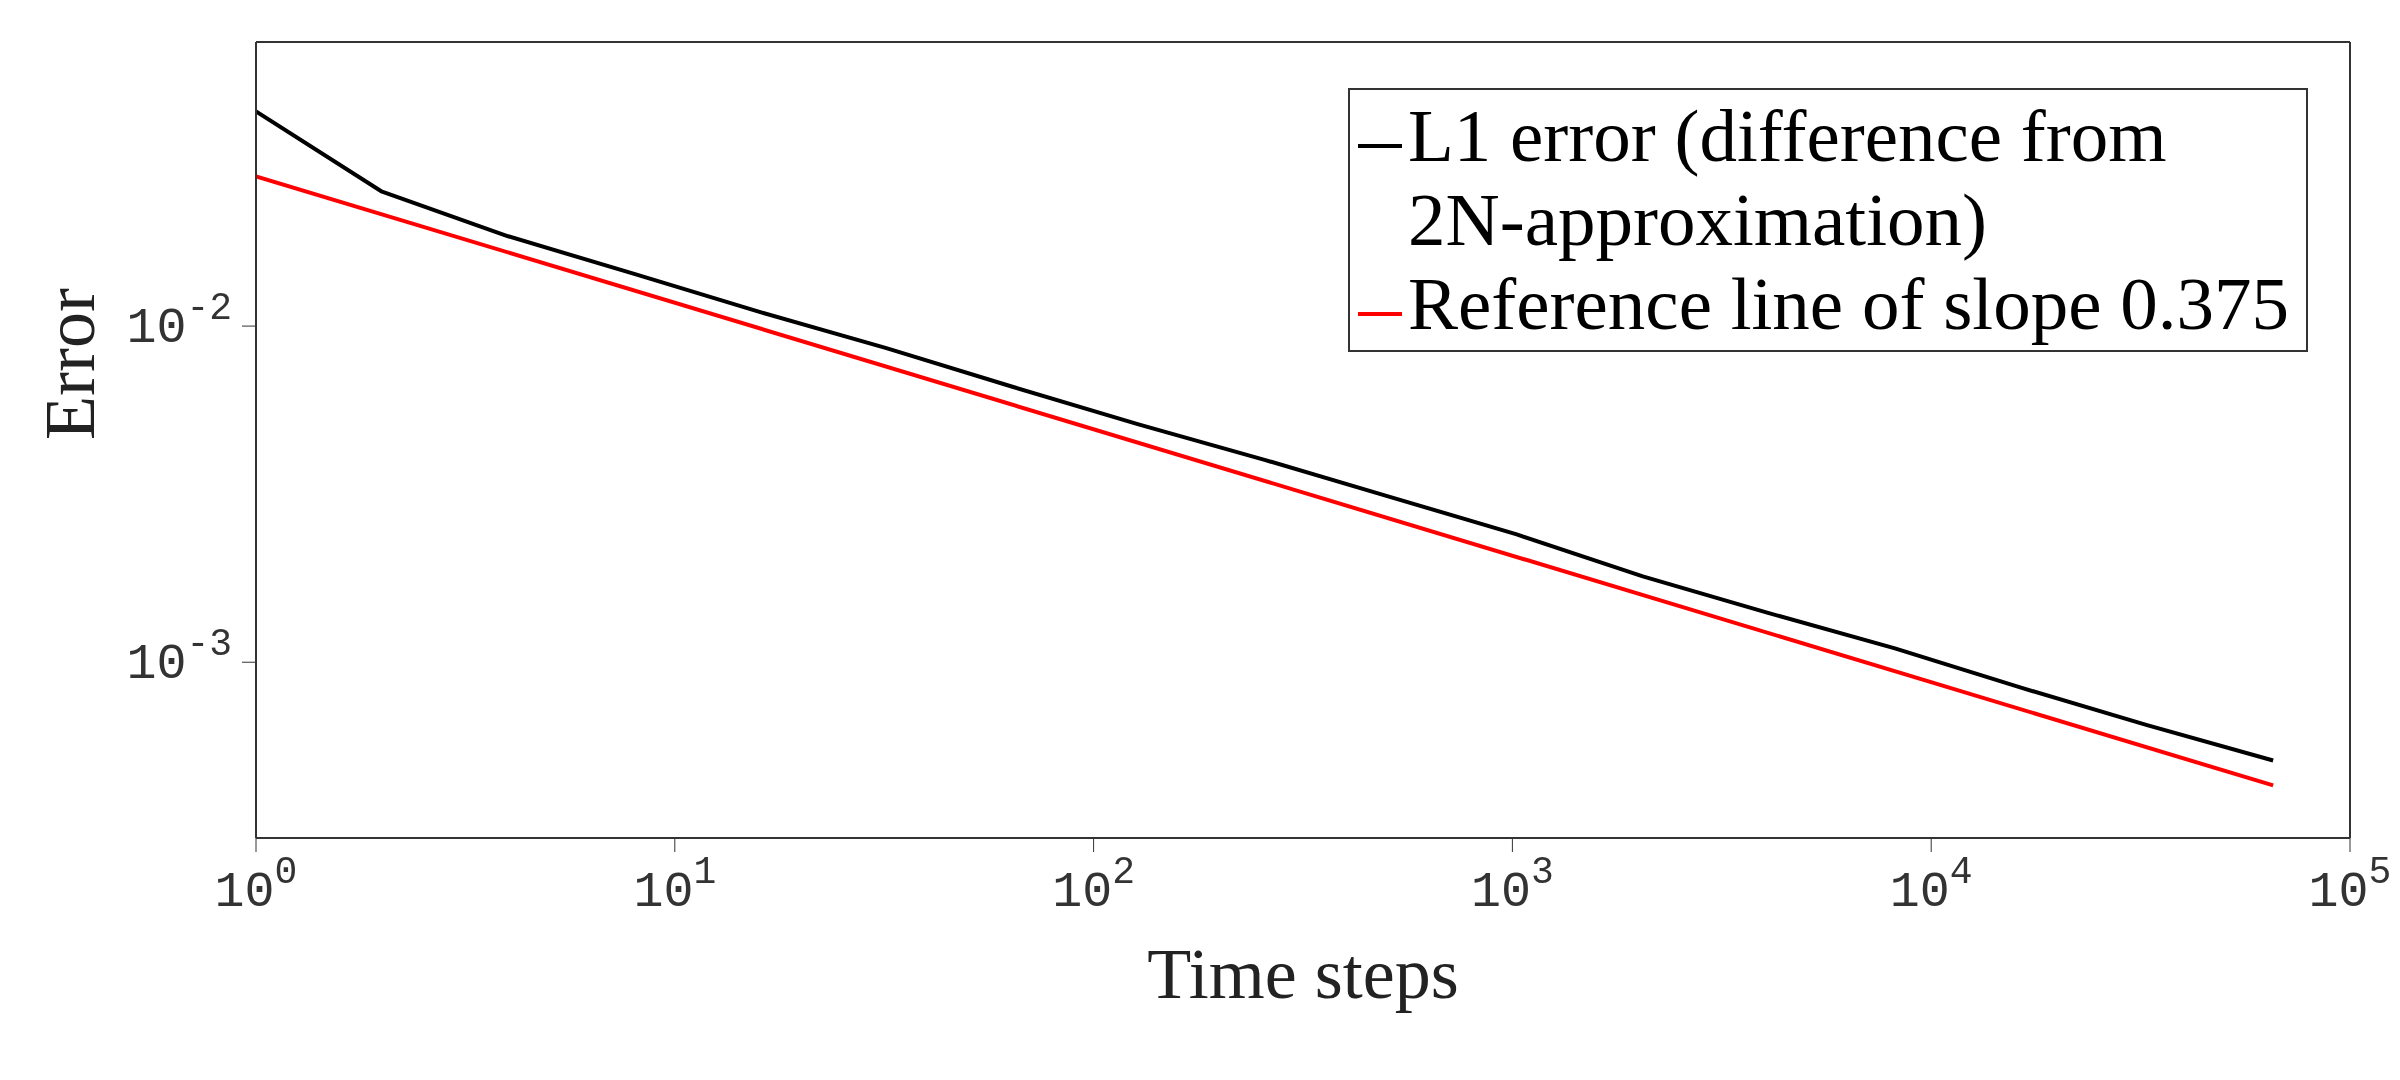 This screenshot has width=2400, height=1080. I want to click on y-tick-label: 10$^{-2}$, so click(179, 322).